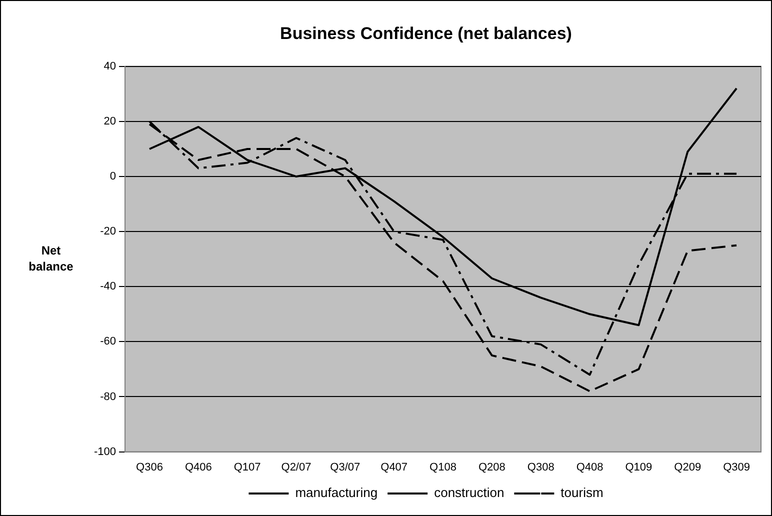  What do you see at coordinates (336, 492) in the screenshot?
I see `legend-label: manufacturing` at bounding box center [336, 492].